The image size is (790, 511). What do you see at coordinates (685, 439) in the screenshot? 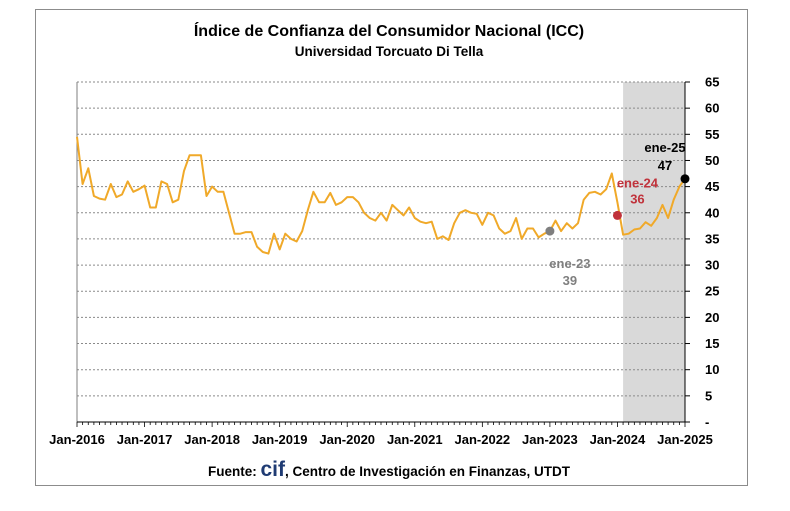
I see `x-tick-label: Jan-2025` at bounding box center [685, 439].